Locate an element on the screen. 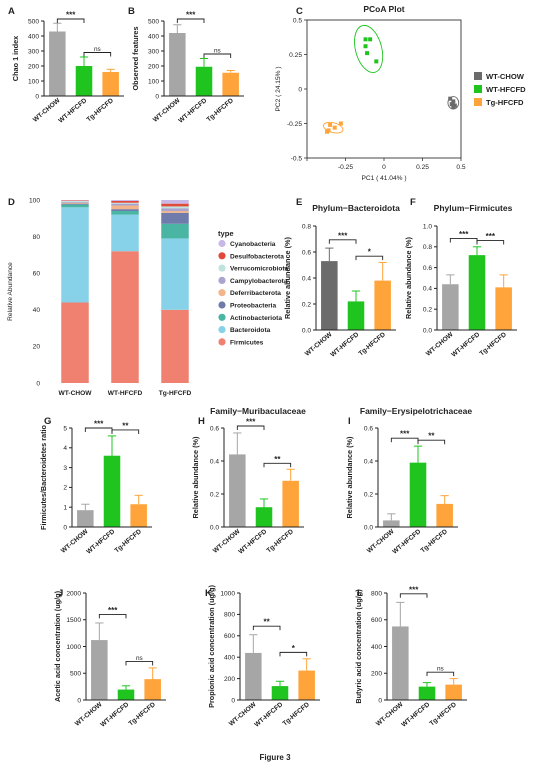 This screenshot has width=550, height=766. legend-title: type is located at coordinates (226, 233).